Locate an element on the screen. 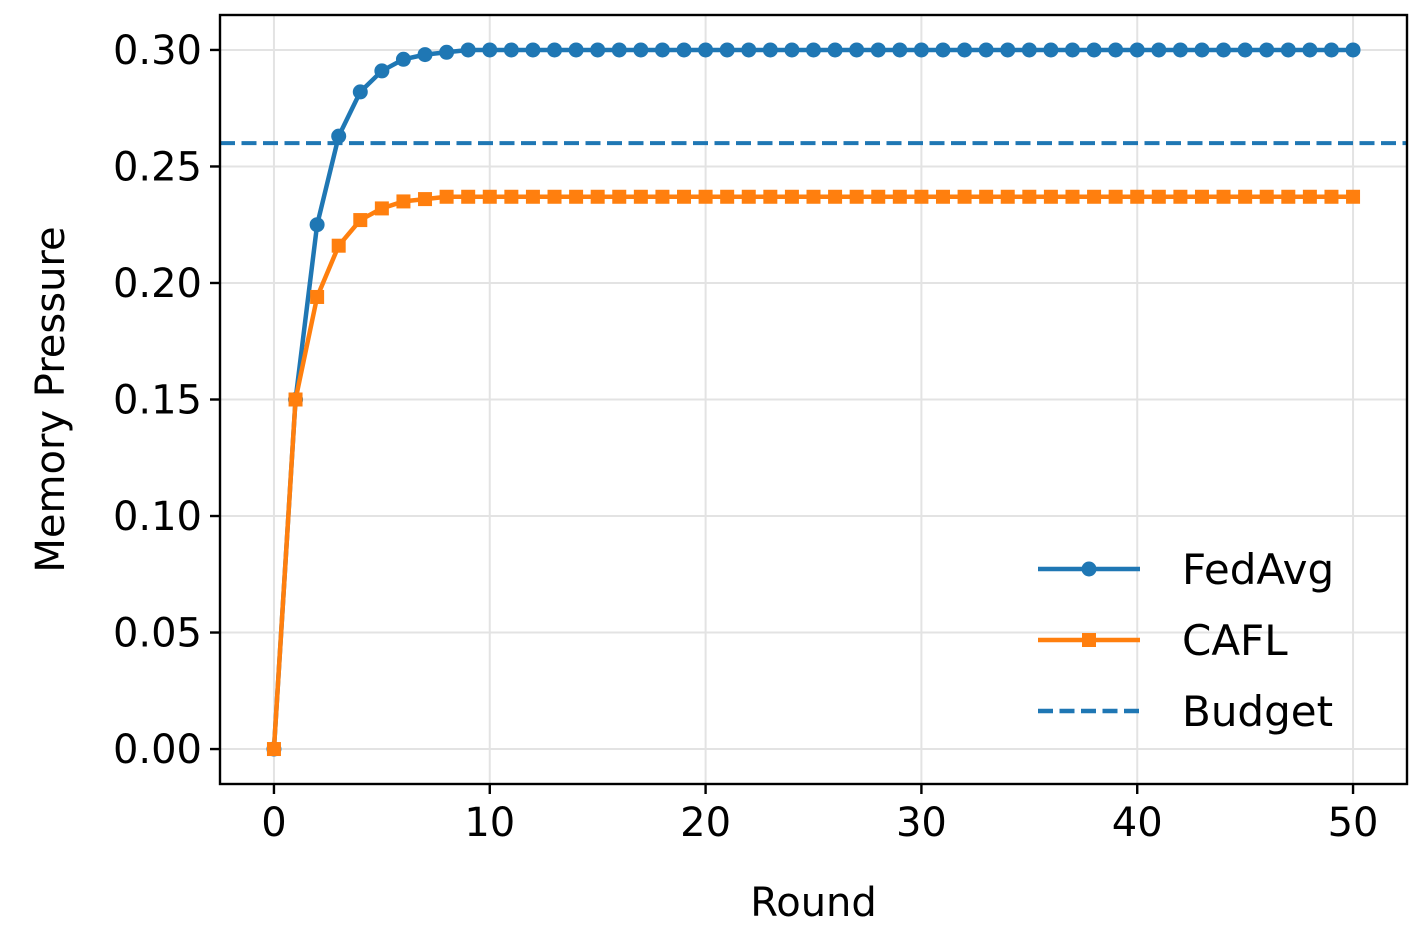 This screenshot has width=1421, height=945. x-tick-label: 20 is located at coordinates (705, 823).